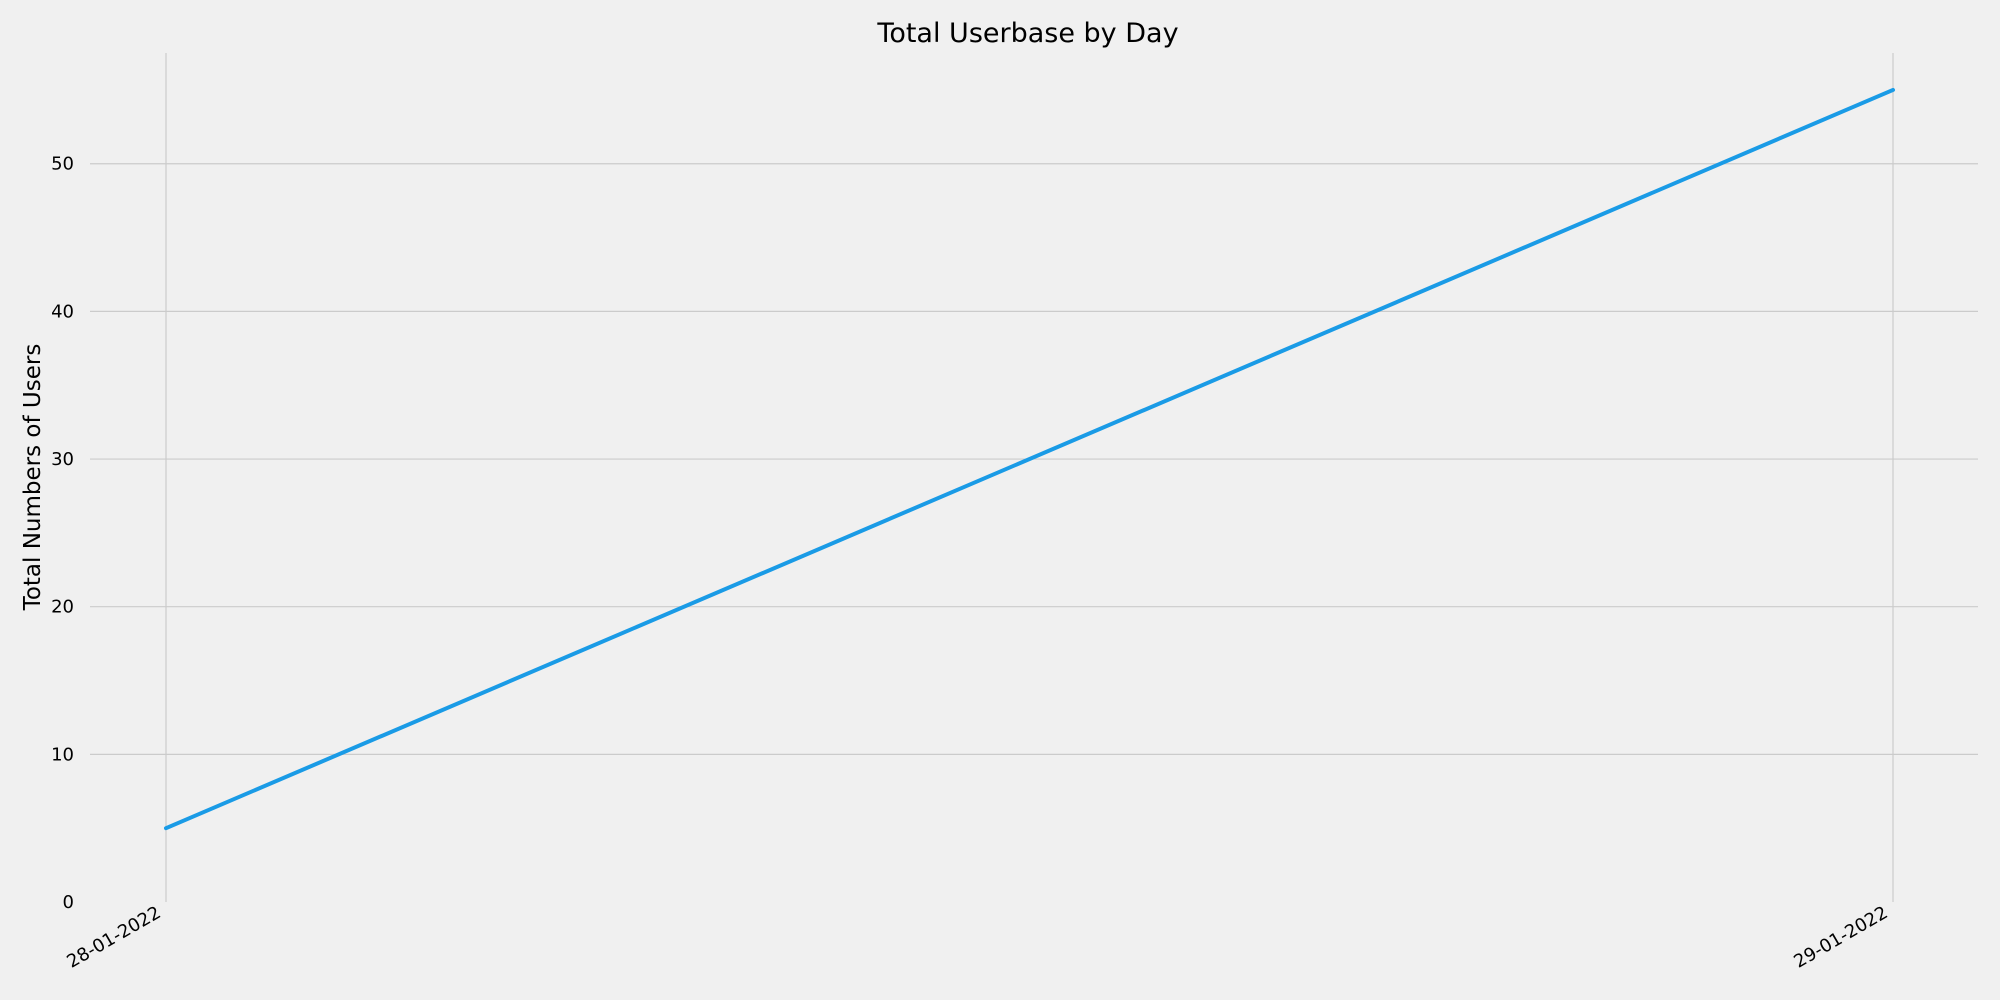 The width and height of the screenshot is (2000, 1000). I want to click on chart-title: Total Userbase by Day, so click(1027, 33).